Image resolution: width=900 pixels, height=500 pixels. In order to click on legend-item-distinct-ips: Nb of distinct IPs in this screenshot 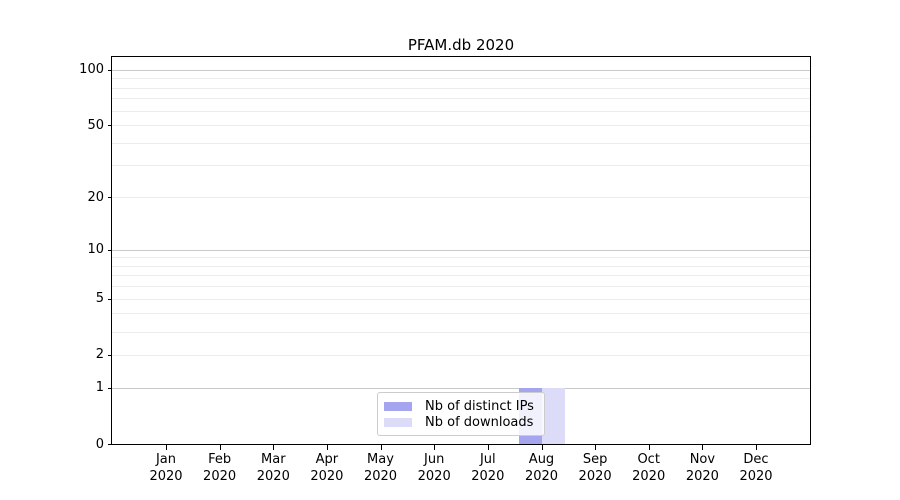, I will do `click(460, 406)`.